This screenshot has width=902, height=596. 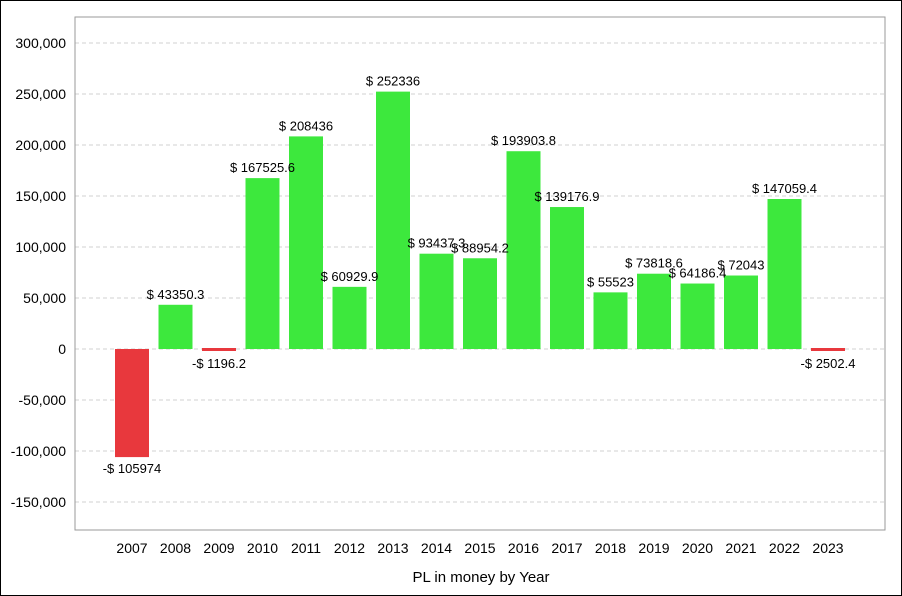 What do you see at coordinates (218, 548) in the screenshot?
I see `x-tick-label: 2009` at bounding box center [218, 548].